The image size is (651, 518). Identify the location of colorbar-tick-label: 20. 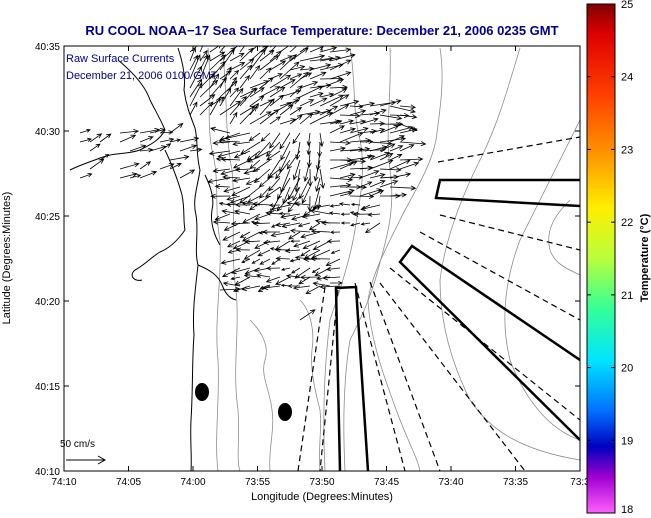
(627, 369).